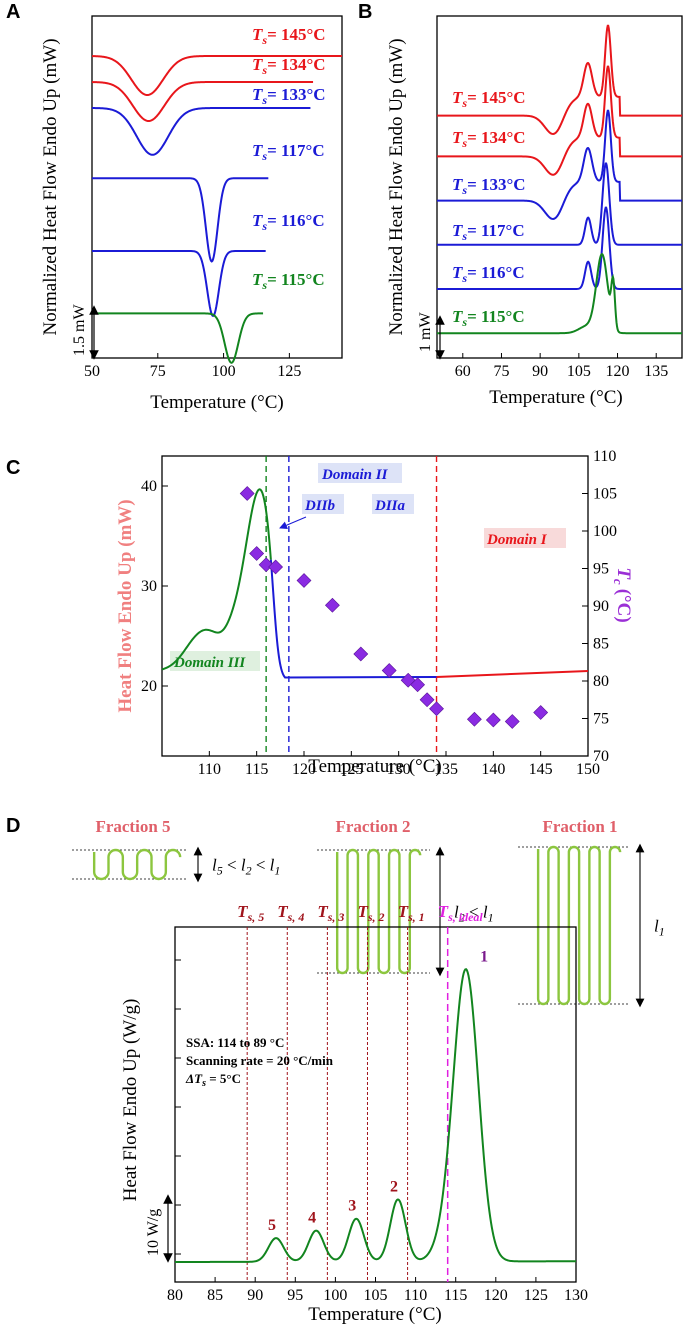  Describe the element at coordinates (488, 274) in the screenshot. I see `panel-b-series-label-116°C: Ts= 116°C` at that location.